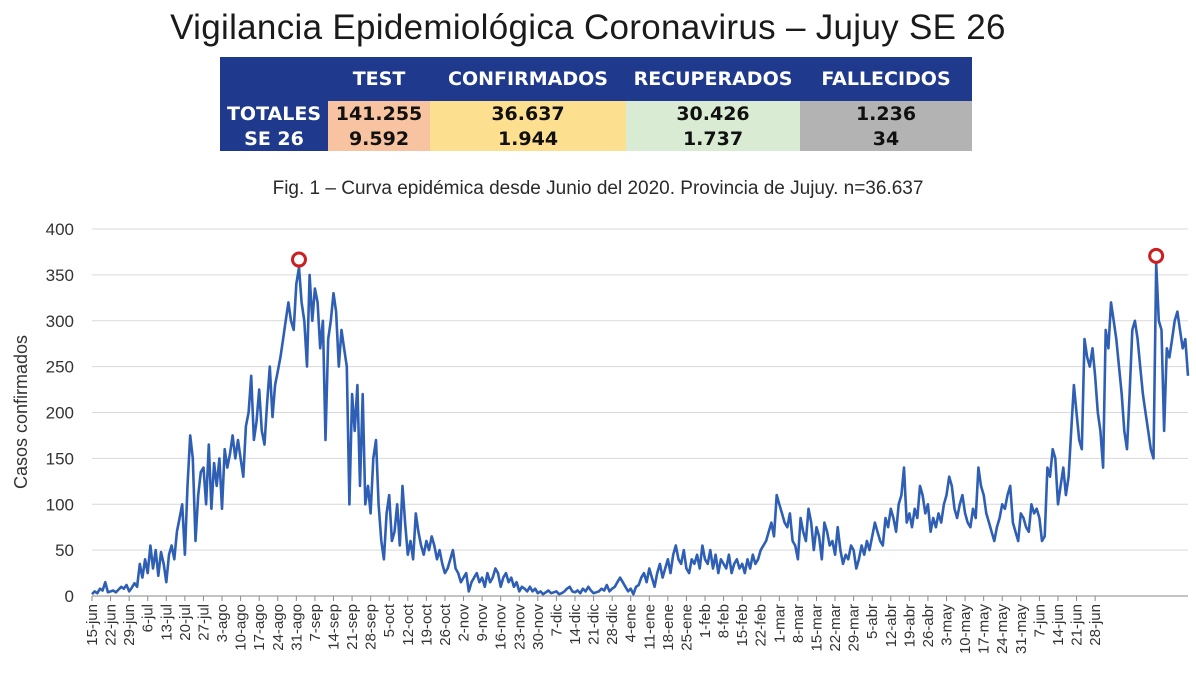 Image resolution: width=1196 pixels, height=674 pixels. Describe the element at coordinates (148, 618) in the screenshot. I see `x-tick-label: 6-jul` at that location.